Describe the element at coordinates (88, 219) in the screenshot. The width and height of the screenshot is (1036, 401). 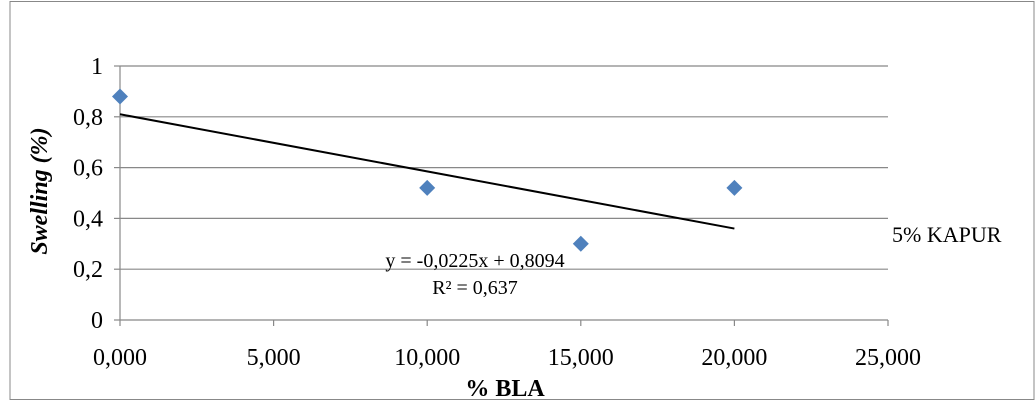
I see `y-tick-label: 0,4` at that location.